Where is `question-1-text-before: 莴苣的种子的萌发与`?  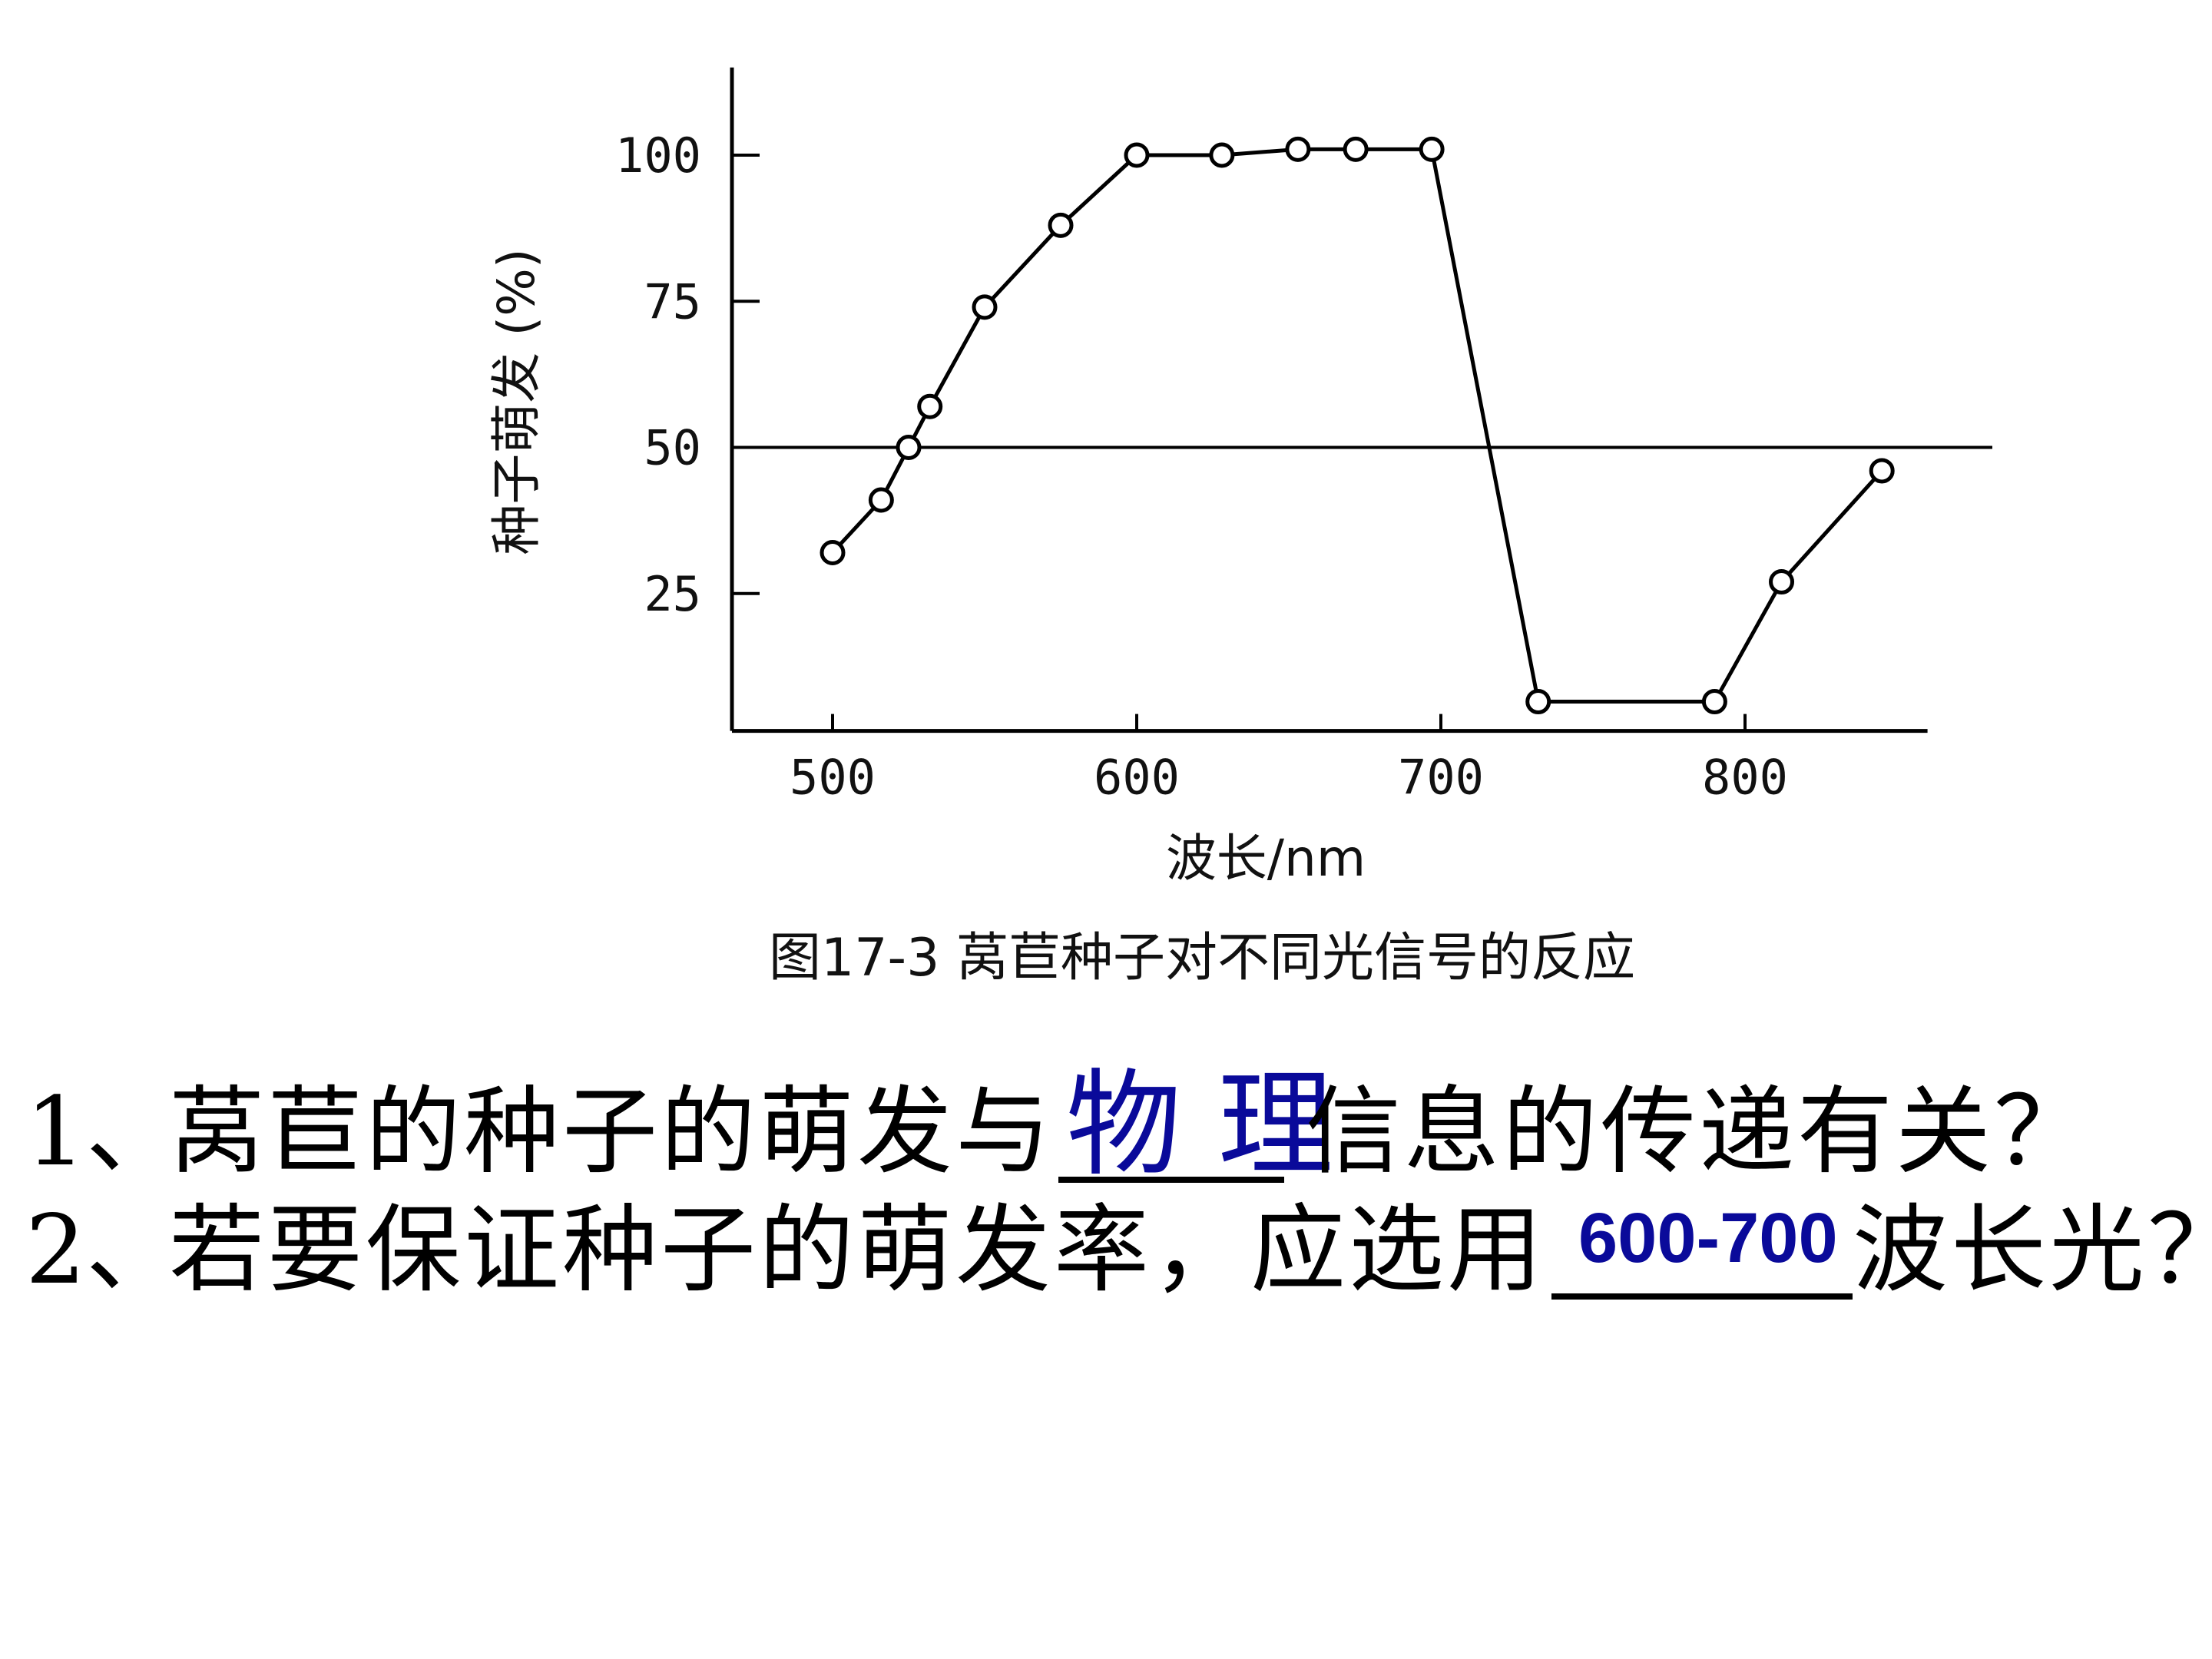 question-1-text-before: 莴苣的种子的萌发与 is located at coordinates (612, 1132).